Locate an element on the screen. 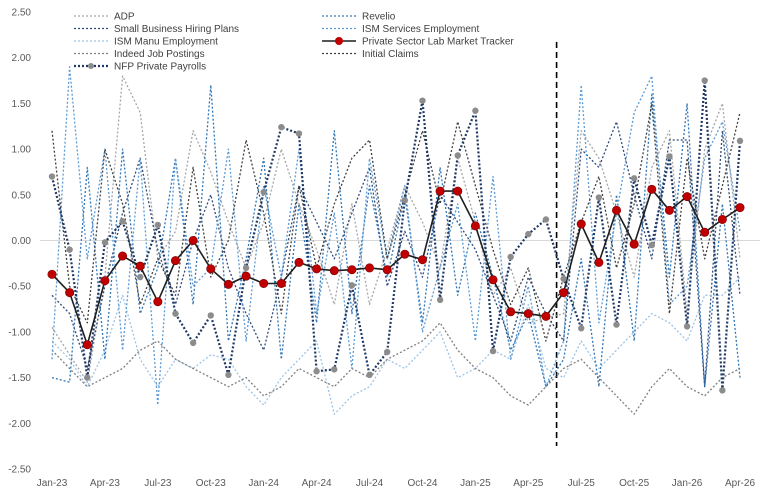 Image resolution: width=768 pixels, height=490 pixels. y-tick-label: -1.00 is located at coordinates (19, 332).